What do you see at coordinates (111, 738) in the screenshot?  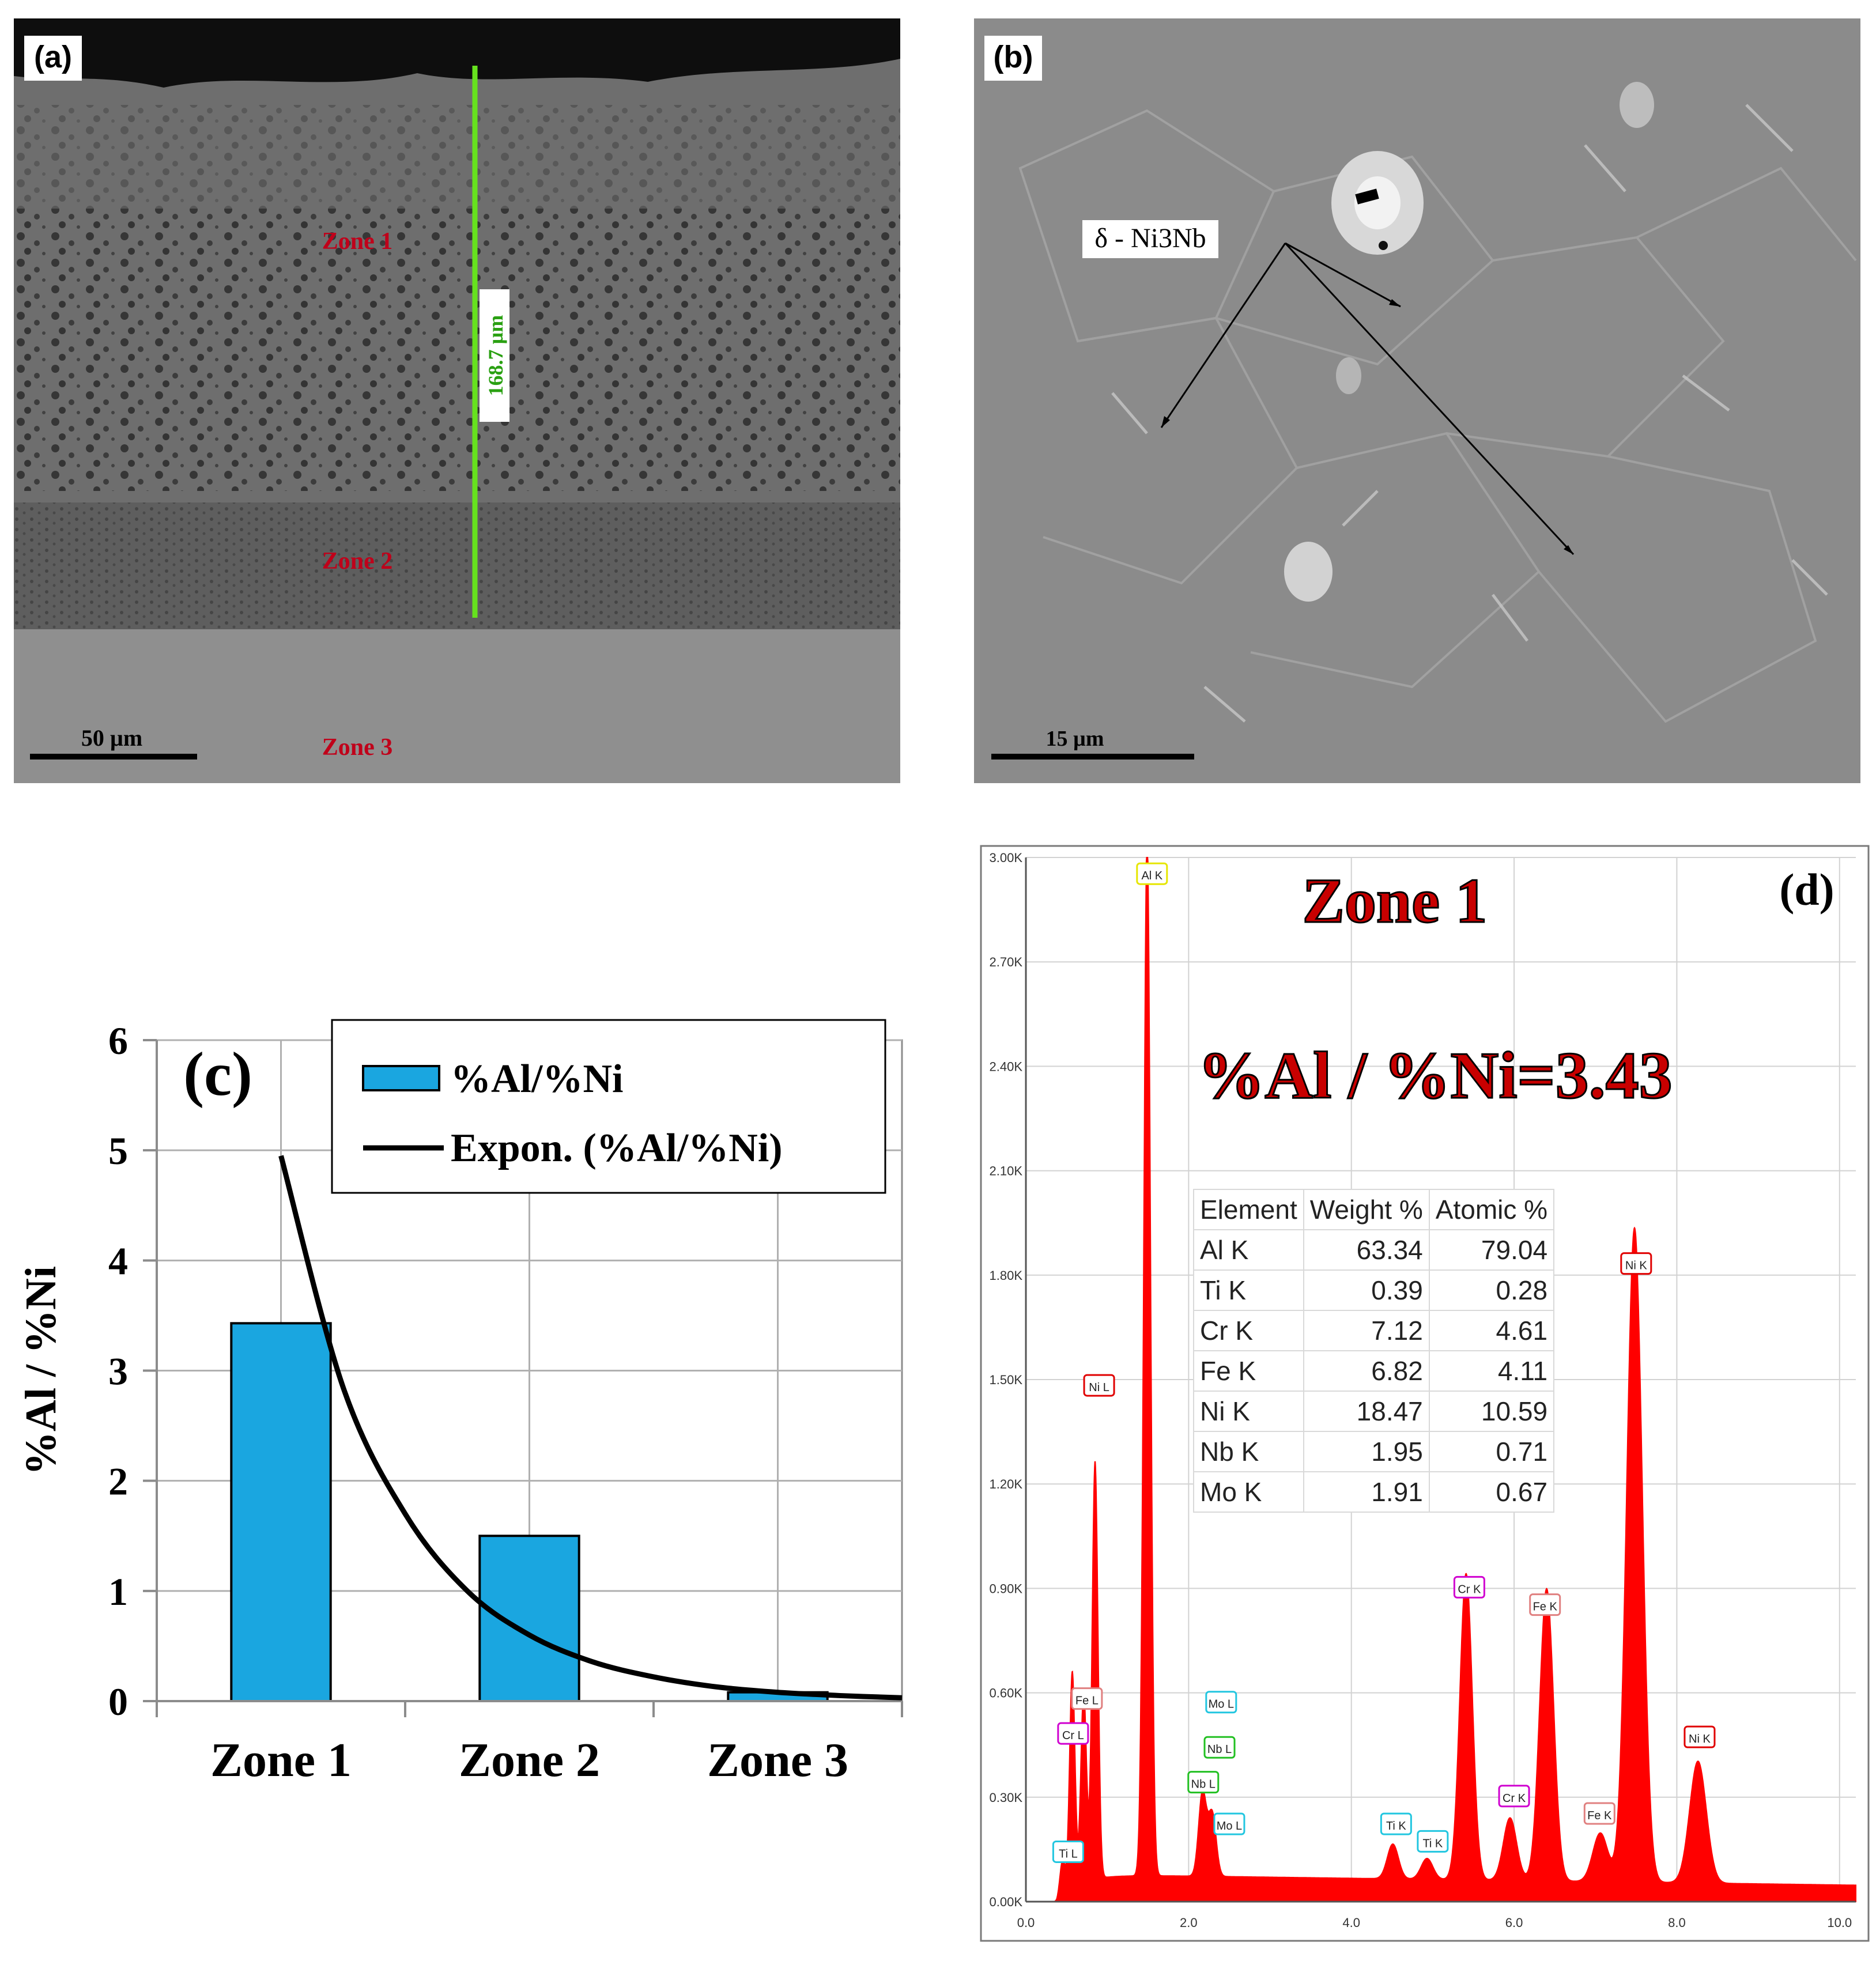 I see `panel-a-scale-label: 50 µm` at bounding box center [111, 738].